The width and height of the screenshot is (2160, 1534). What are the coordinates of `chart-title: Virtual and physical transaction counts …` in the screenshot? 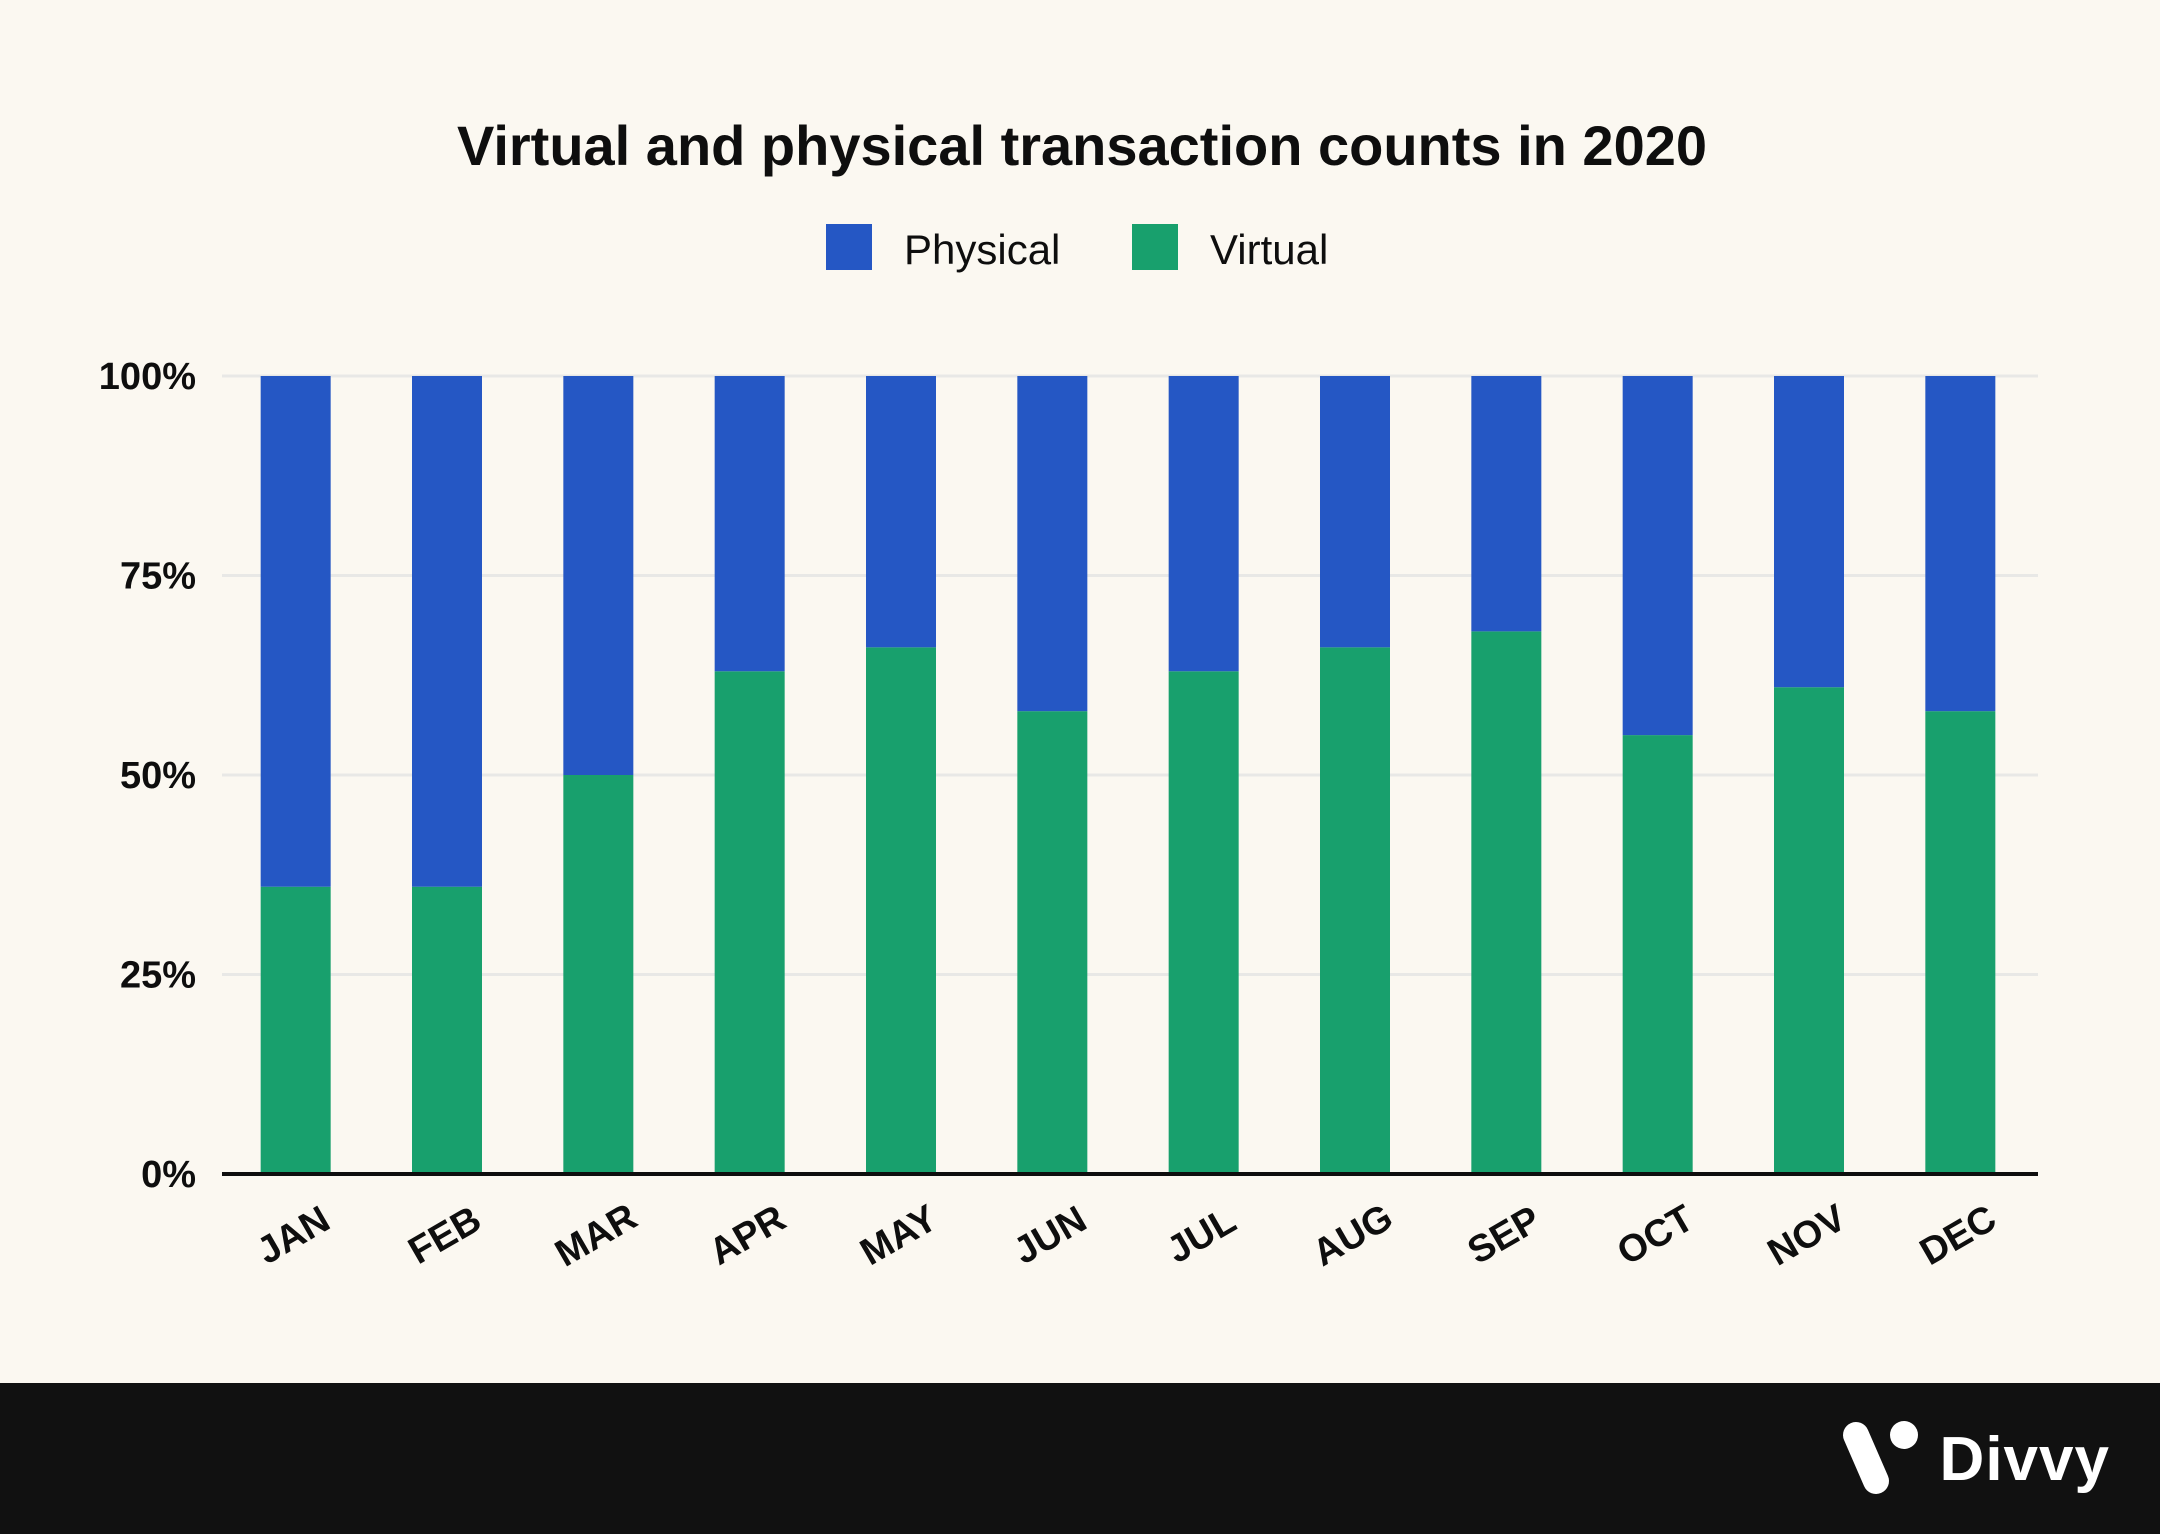 It's located at (1082, 145).